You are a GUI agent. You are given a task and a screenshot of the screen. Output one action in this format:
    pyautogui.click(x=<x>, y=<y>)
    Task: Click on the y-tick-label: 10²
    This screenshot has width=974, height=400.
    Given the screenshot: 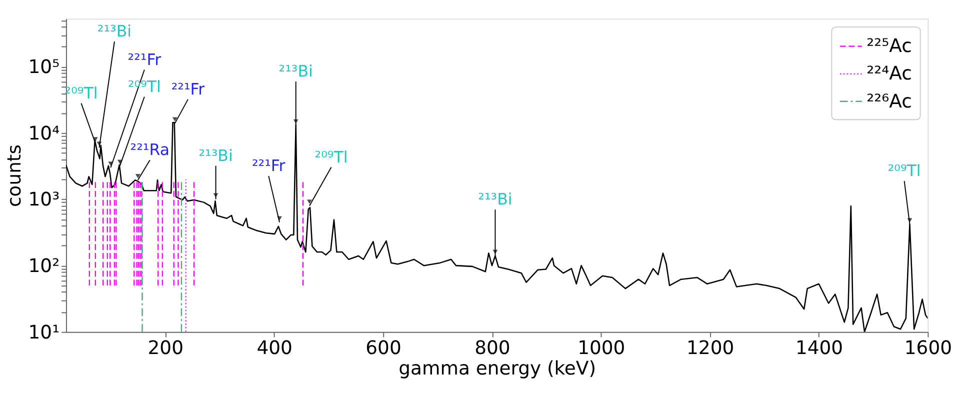 What is the action you would take?
    pyautogui.click(x=44, y=266)
    